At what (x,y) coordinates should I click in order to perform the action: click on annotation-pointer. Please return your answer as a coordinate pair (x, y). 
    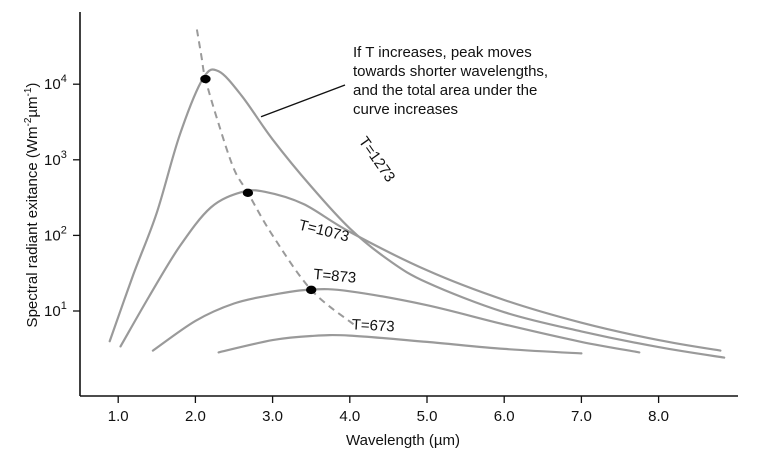
    Looking at the image, I should click on (303, 101).